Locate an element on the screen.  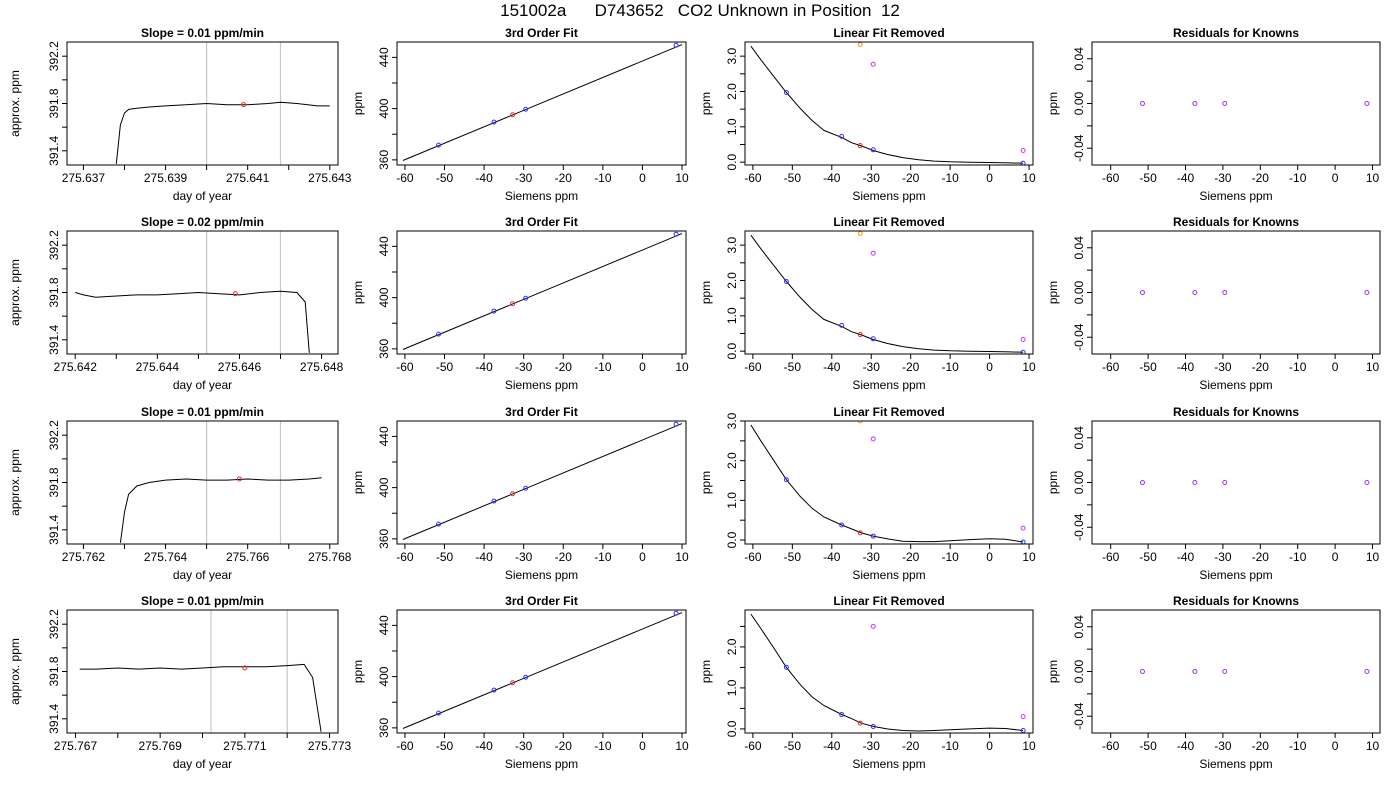
sample-point is located at coordinates (235, 294).